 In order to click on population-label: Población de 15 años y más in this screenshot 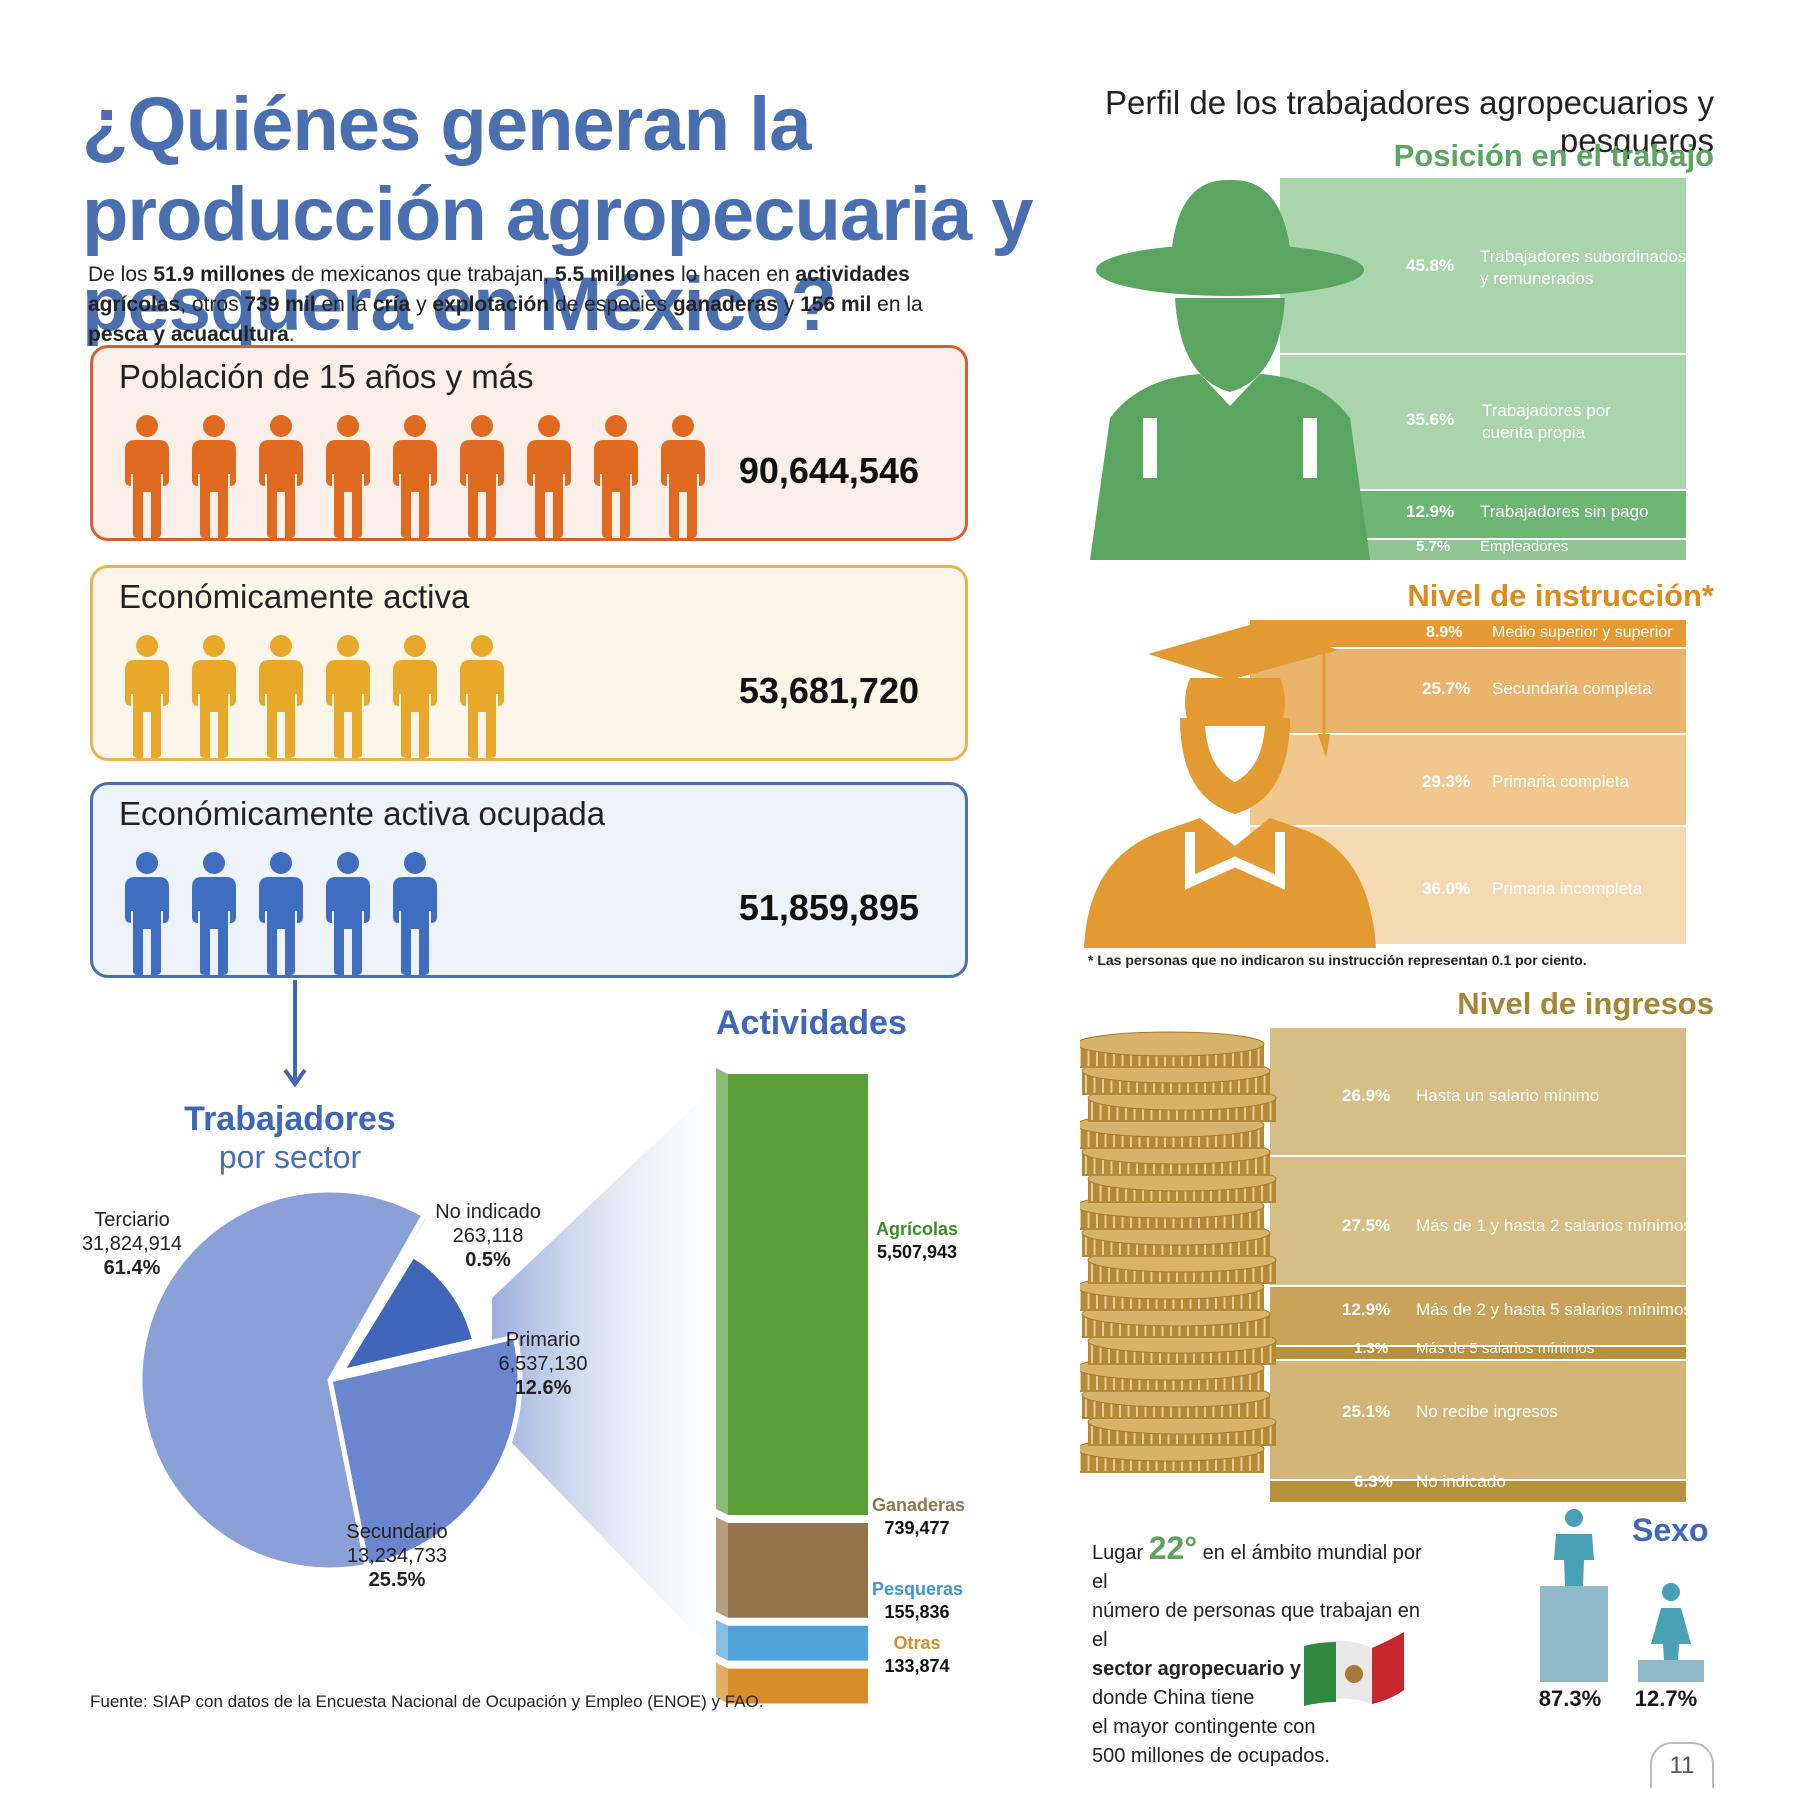, I will do `click(326, 376)`.